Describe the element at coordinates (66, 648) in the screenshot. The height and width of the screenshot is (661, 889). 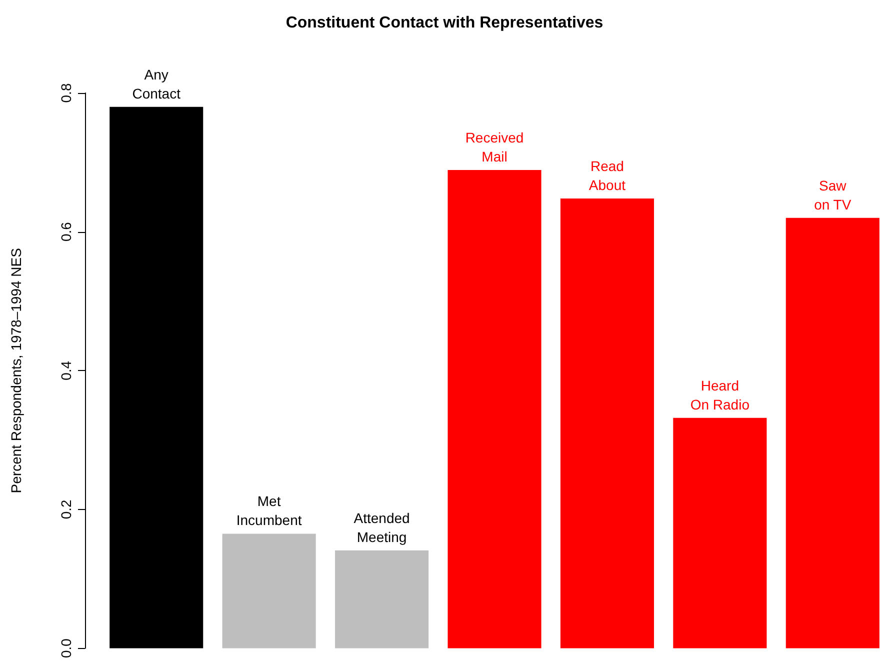
I see `y-tick-label: 0.0` at that location.